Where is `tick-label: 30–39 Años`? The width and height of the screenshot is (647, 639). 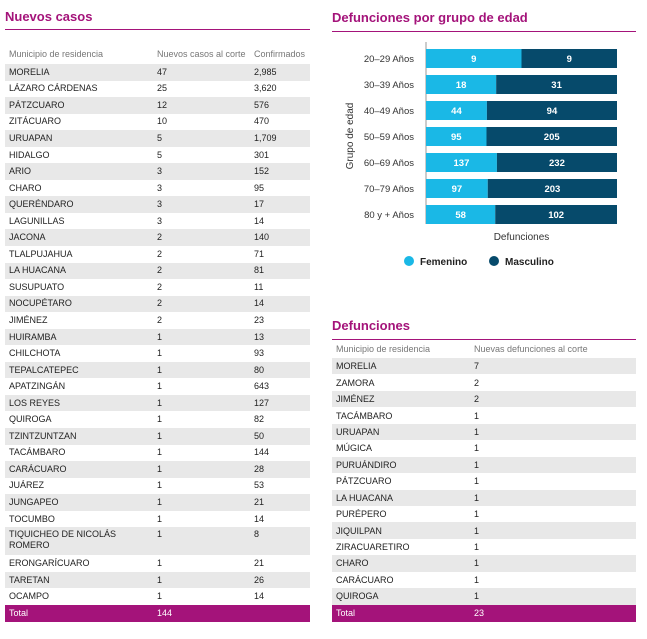 tick-label: 30–39 Años is located at coordinates (389, 85).